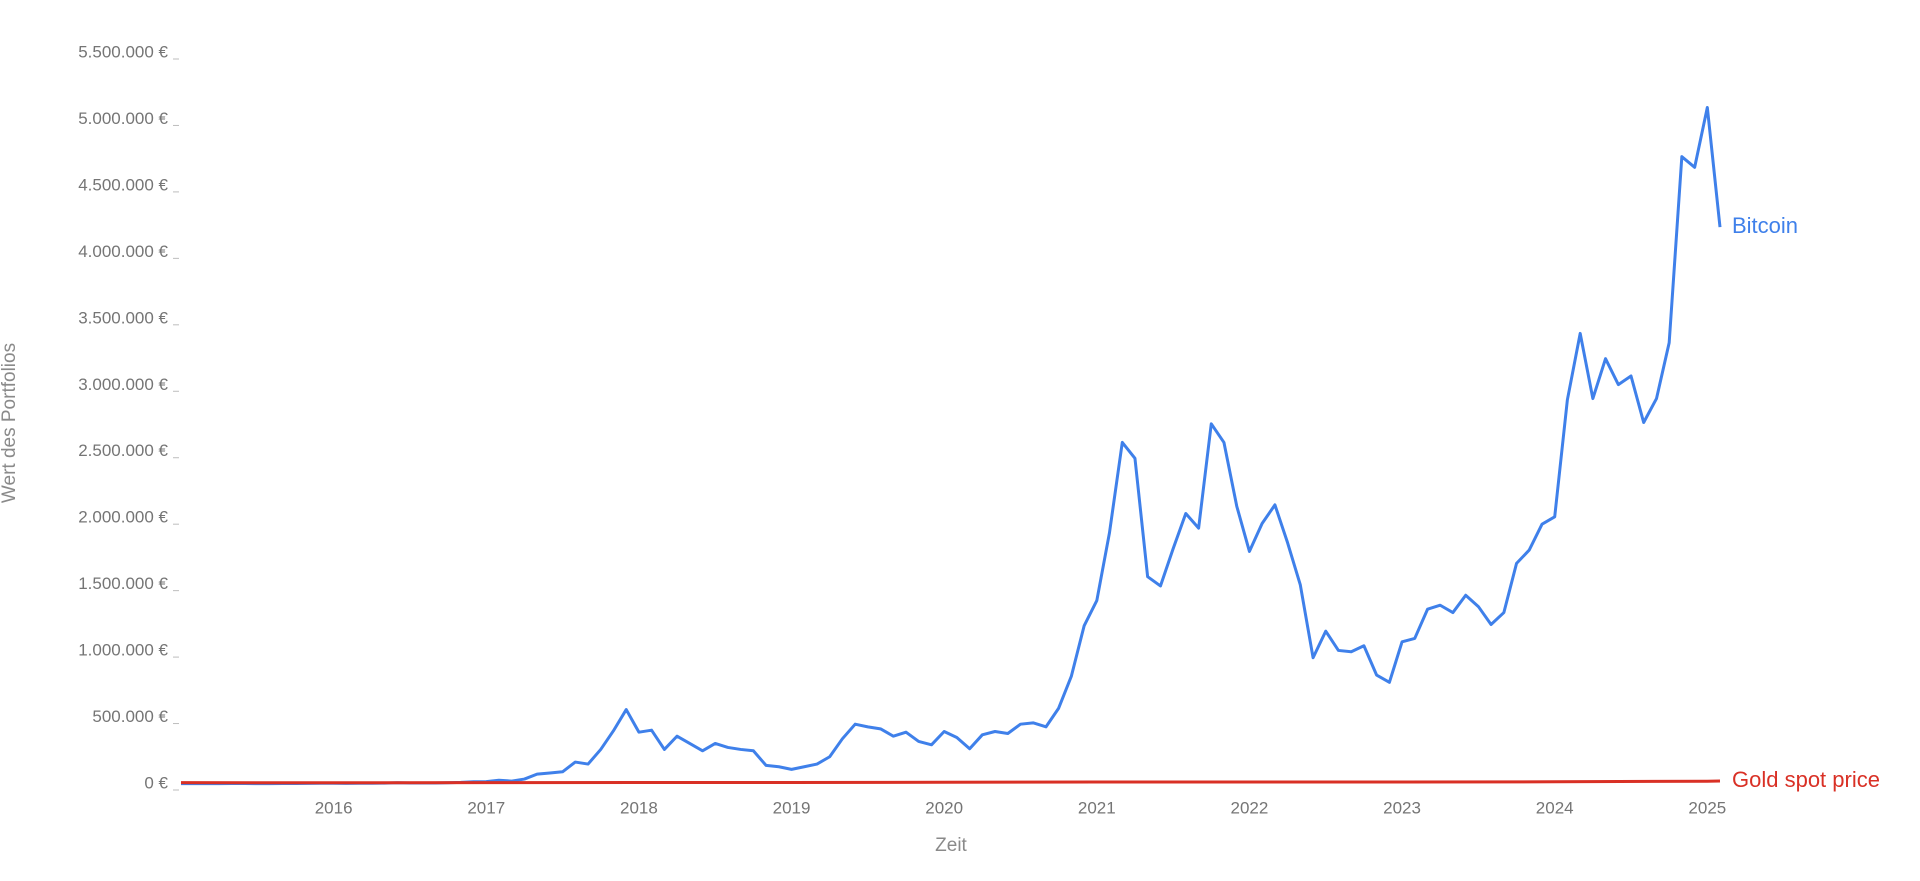 Image resolution: width=1920 pixels, height=881 pixels. What do you see at coordinates (1402, 807) in the screenshot?
I see `x-tick-label: 2023` at bounding box center [1402, 807].